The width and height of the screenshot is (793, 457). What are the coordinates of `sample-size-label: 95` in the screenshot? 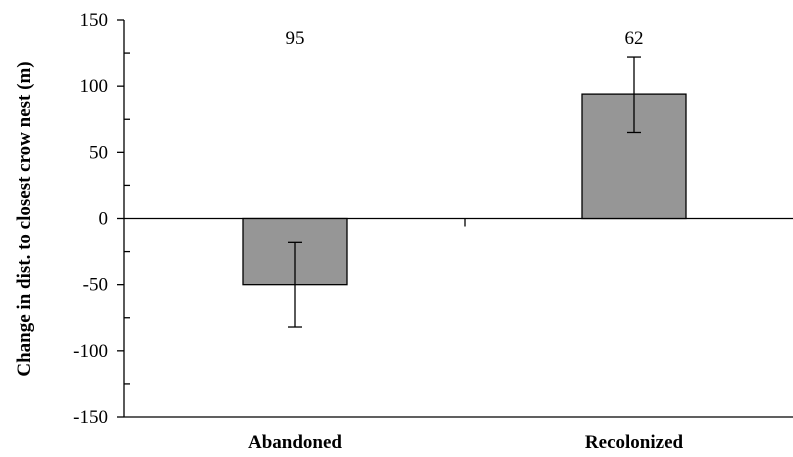 It's located at (295, 38).